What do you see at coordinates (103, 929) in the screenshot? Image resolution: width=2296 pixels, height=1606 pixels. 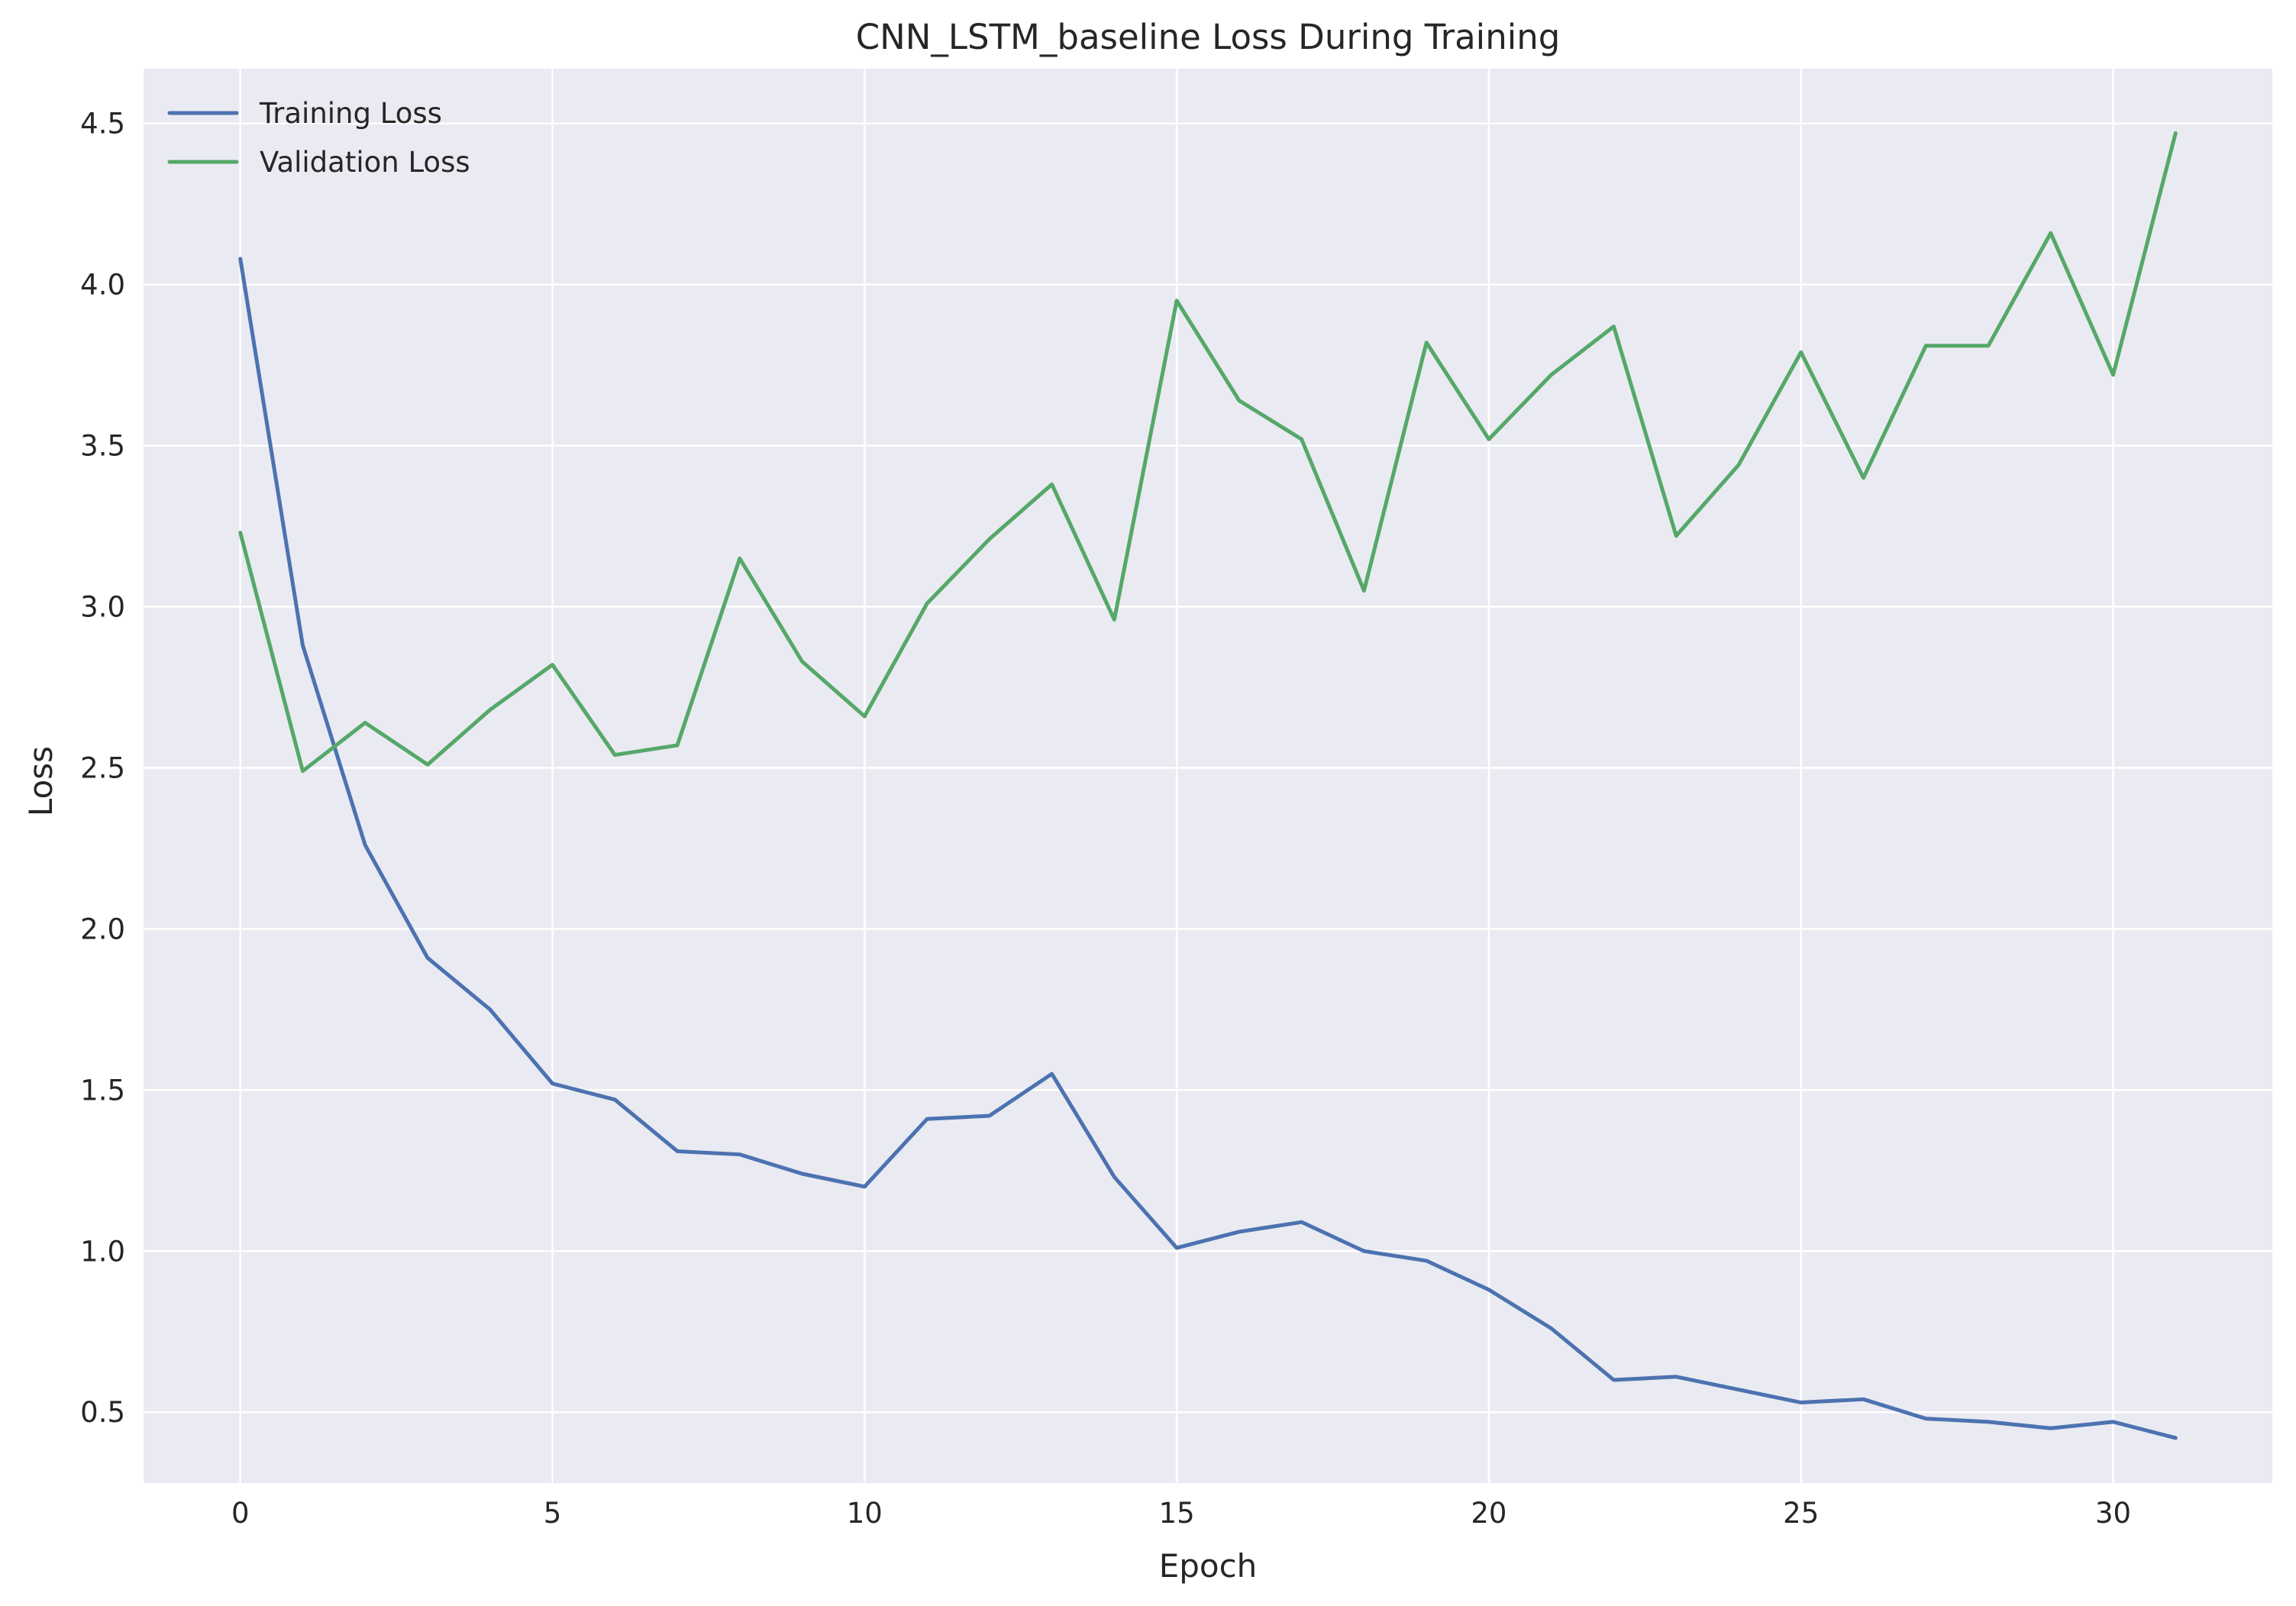 I see `y-tick-label: 2.0` at bounding box center [103, 929].